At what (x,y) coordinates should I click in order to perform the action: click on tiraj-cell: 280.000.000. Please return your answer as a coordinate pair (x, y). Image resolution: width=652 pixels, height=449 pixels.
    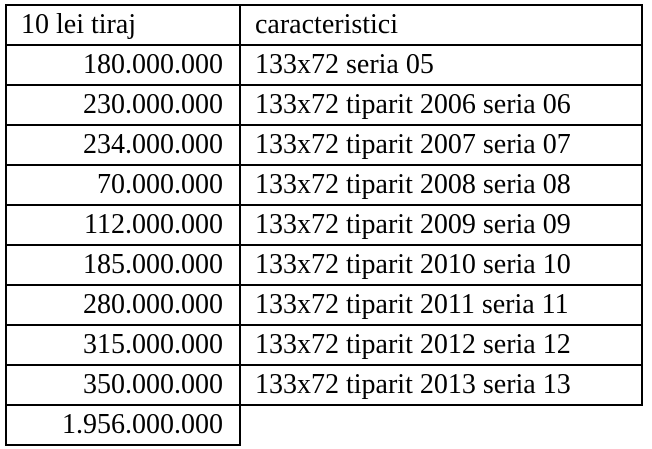
    Looking at the image, I should click on (123, 305).